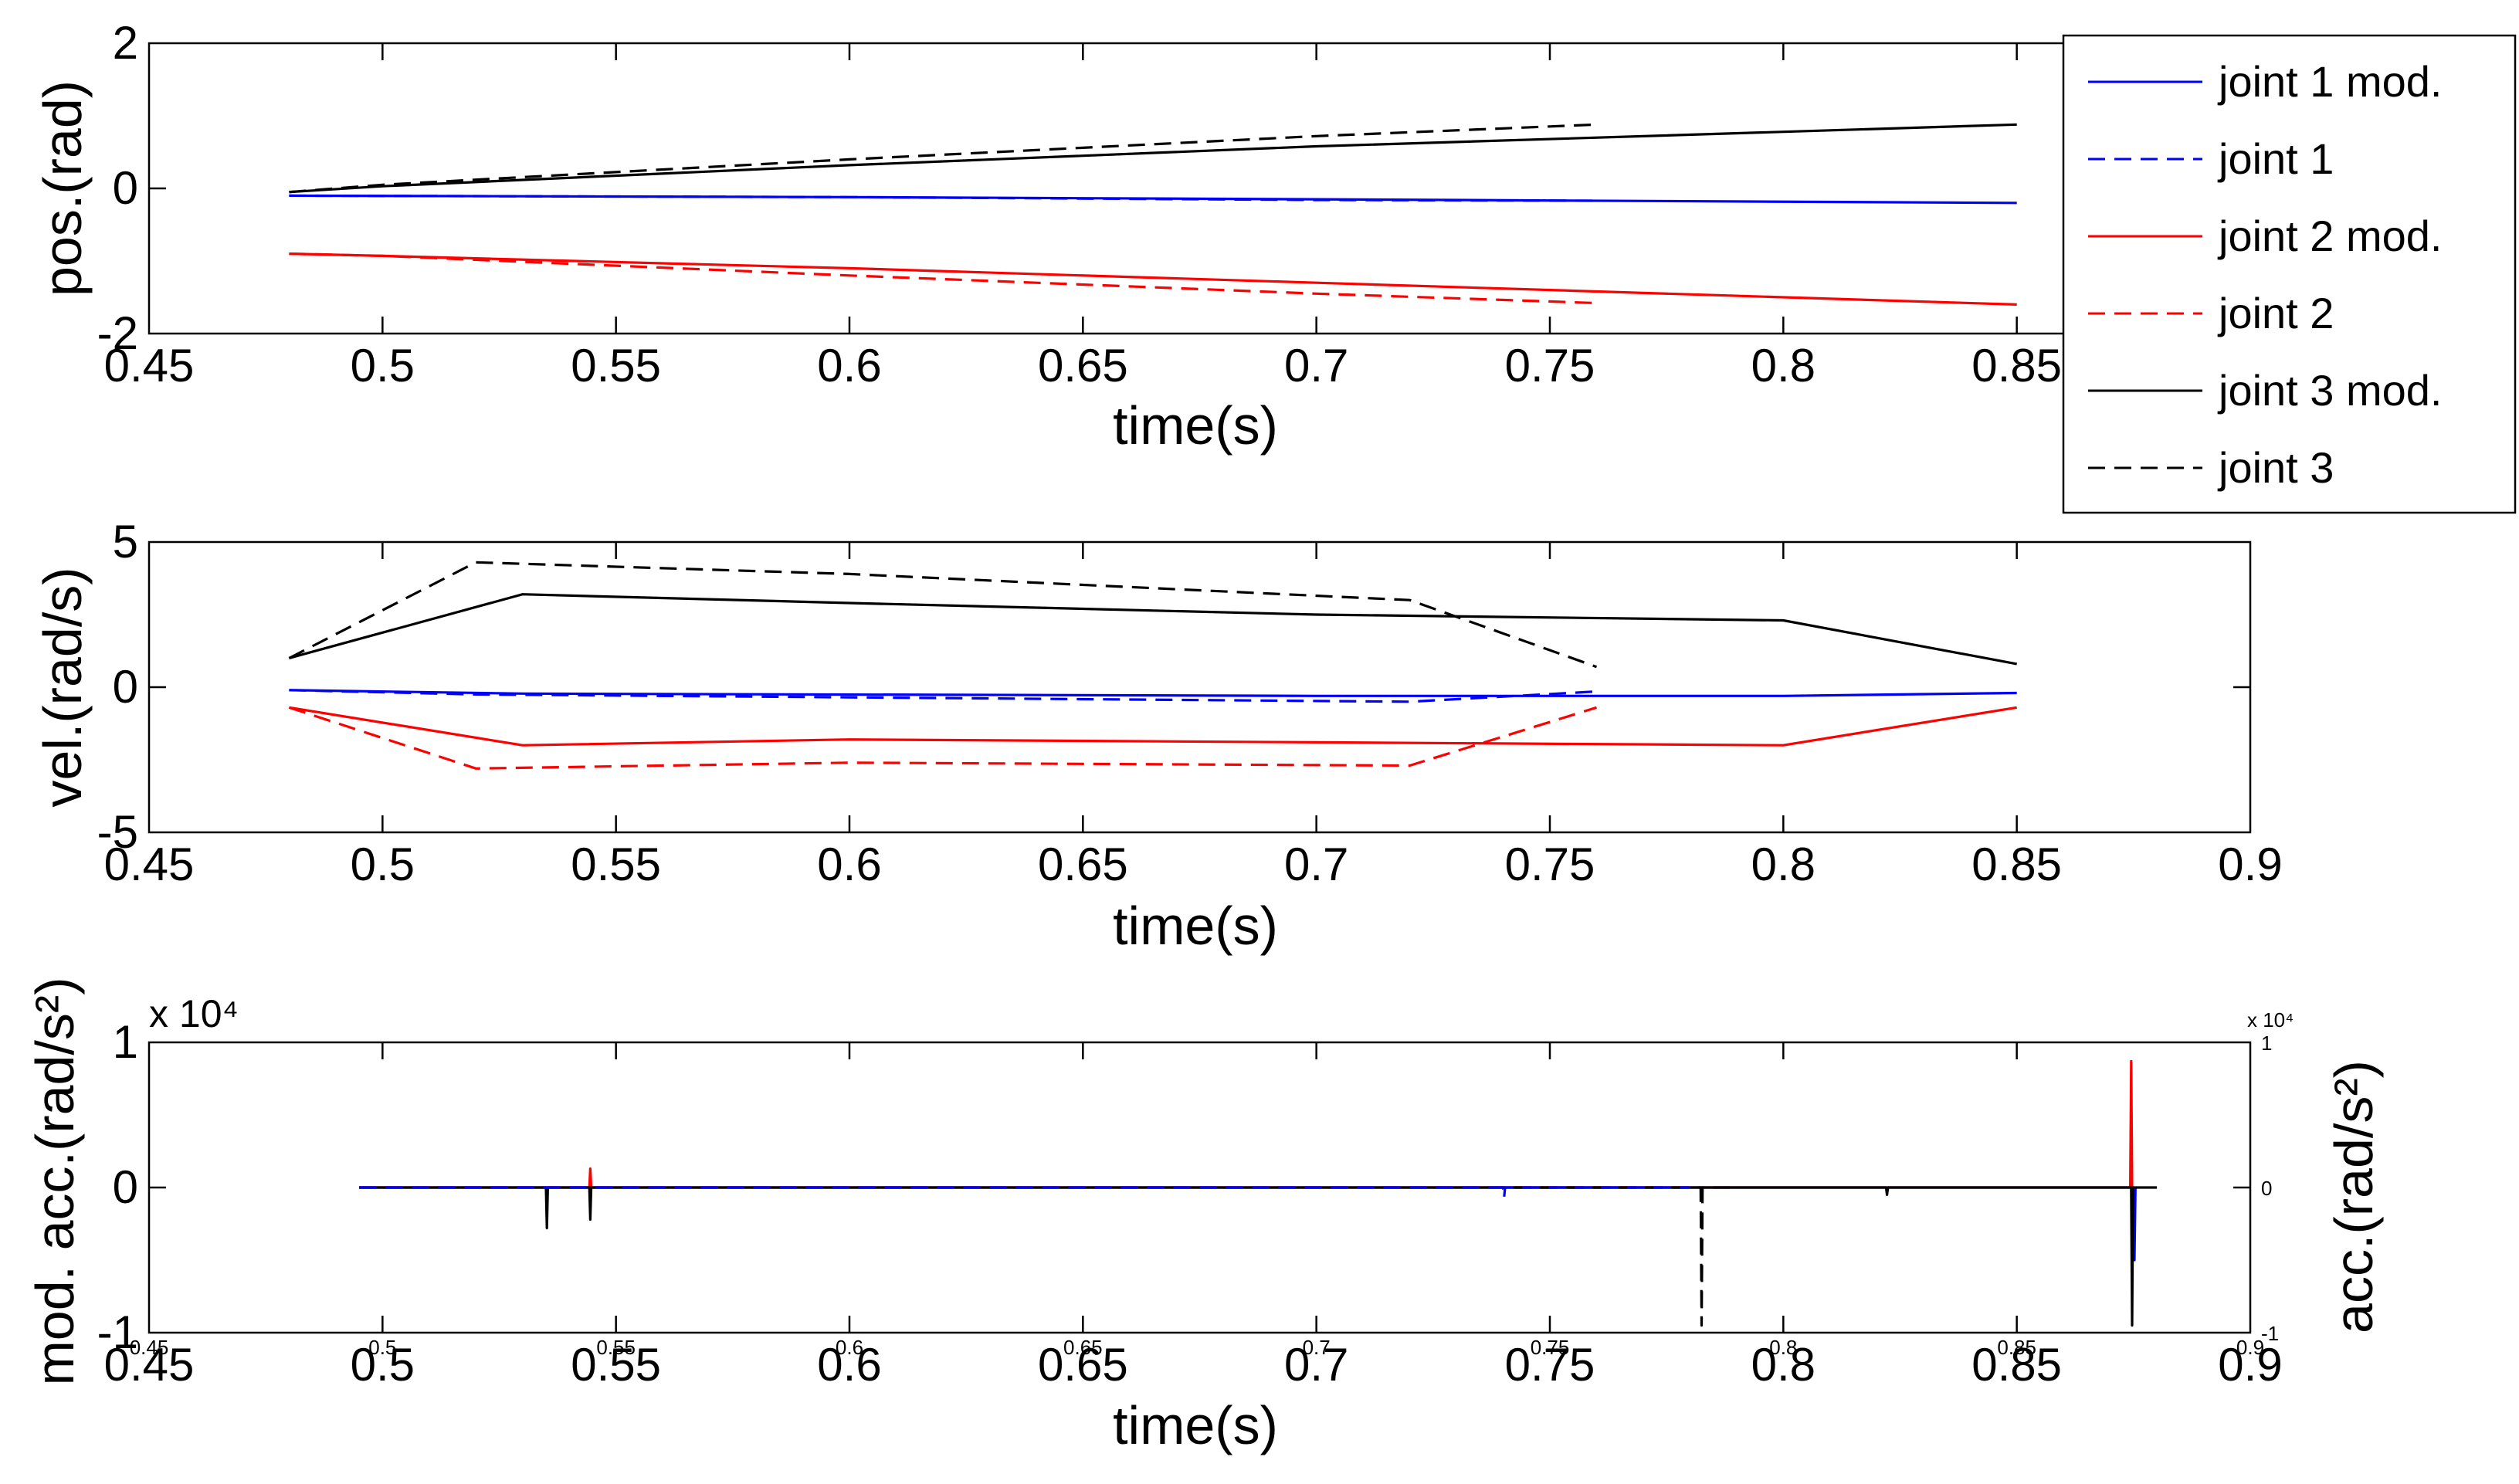 The width and height of the screenshot is (2519, 1484). Describe the element at coordinates (382, 1347) in the screenshot. I see `x-tick-label-overlay: 0.5` at that location.